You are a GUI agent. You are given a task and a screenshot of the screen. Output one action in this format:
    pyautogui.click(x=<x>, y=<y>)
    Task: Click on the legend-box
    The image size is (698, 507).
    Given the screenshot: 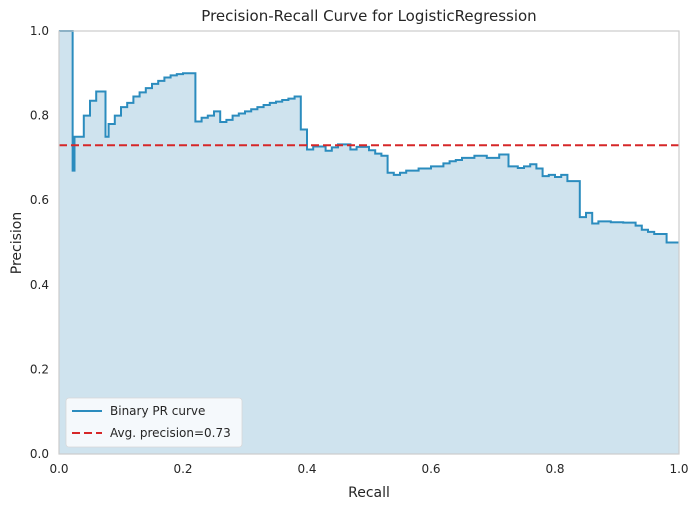 What is the action you would take?
    pyautogui.click(x=154, y=422)
    